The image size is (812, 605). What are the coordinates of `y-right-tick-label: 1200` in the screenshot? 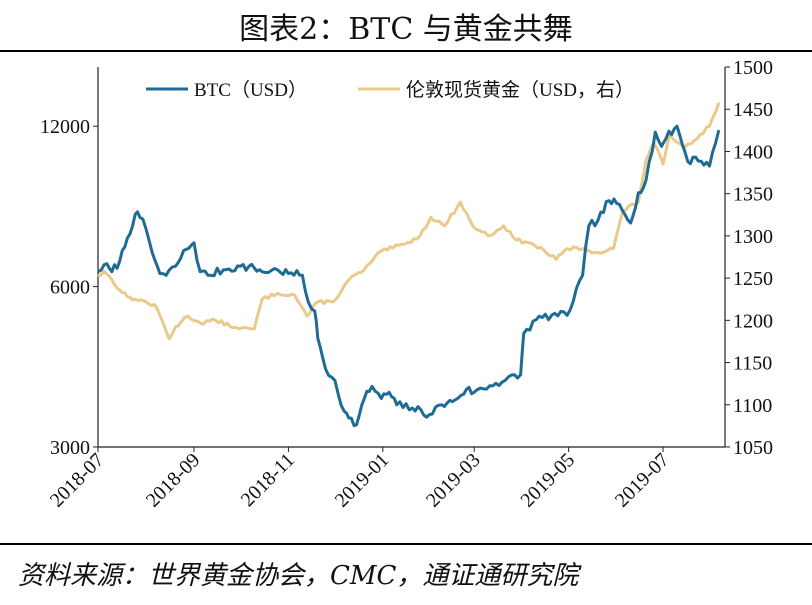 It's located at (753, 321).